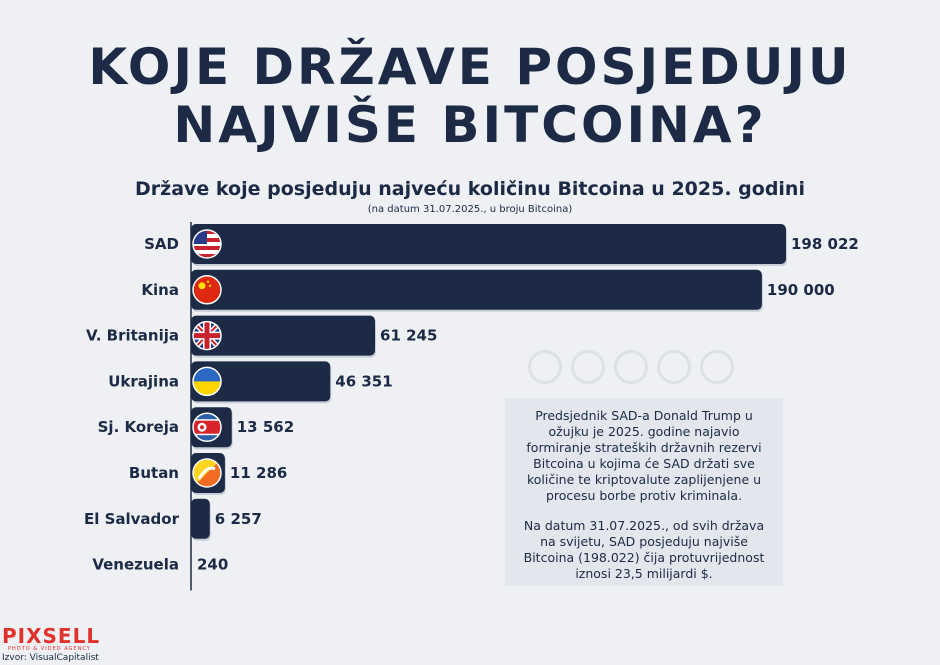 Image resolution: width=940 pixels, height=665 pixels. I want to click on bhutan-flag-icon, so click(207, 473).